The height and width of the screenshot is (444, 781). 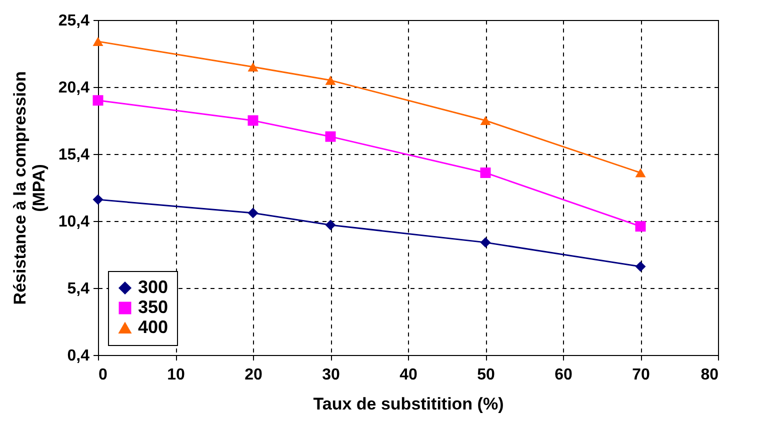 What do you see at coordinates (78, 289) in the screenshot?
I see `y-tick-label: 5,4` at bounding box center [78, 289].